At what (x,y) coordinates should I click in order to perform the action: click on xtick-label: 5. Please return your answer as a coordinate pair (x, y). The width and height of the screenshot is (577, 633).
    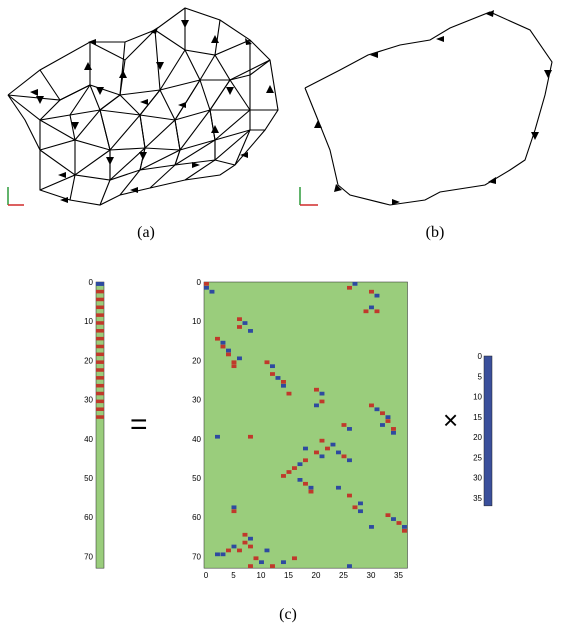
    Looking at the image, I should click on (233, 575).